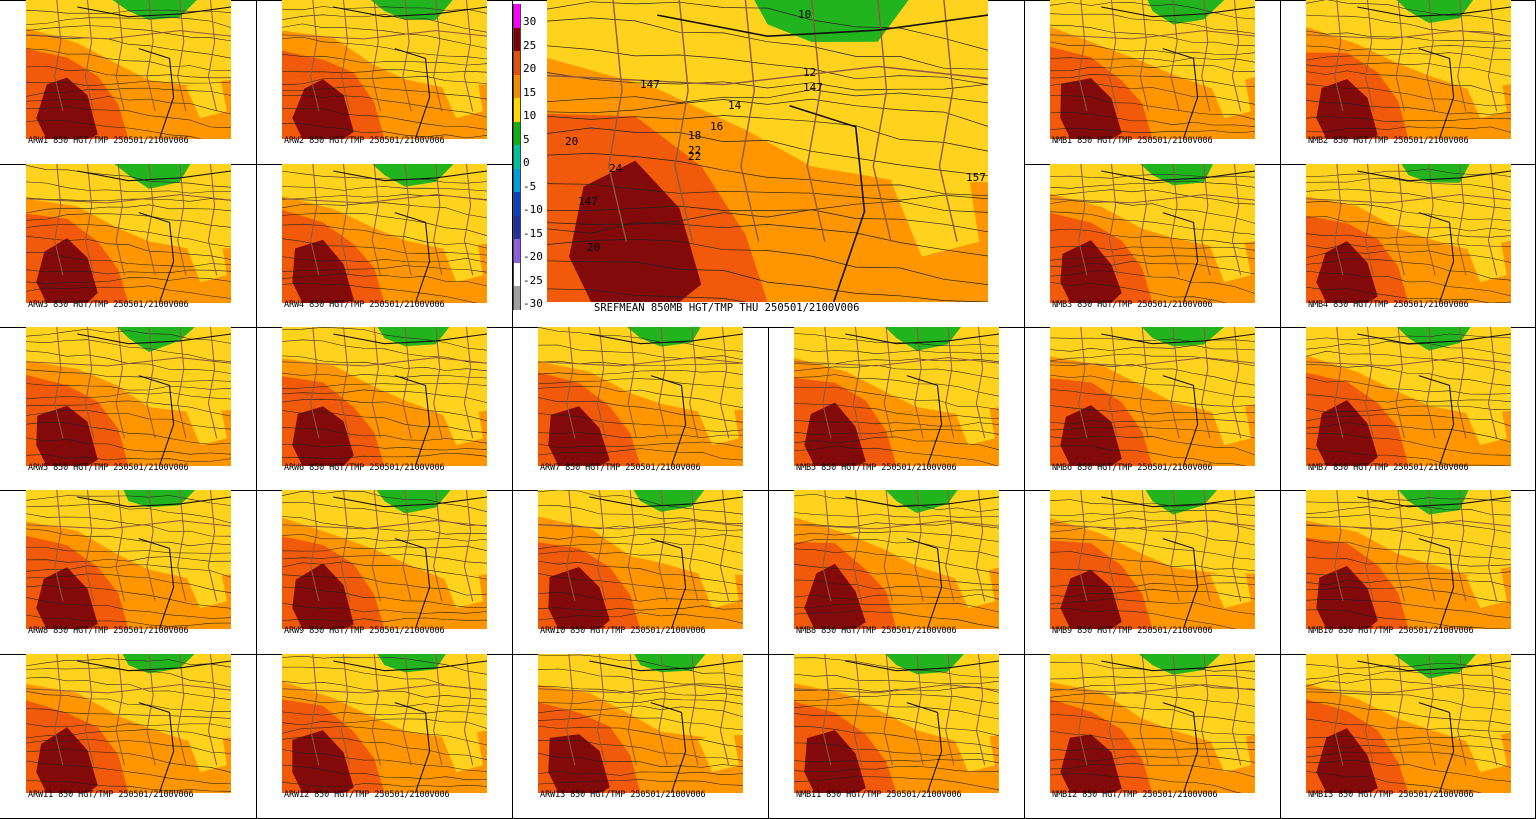 Image resolution: width=1536 pixels, height=819 pixels. I want to click on member-panel: ARW3 850 HGT/TMP 250501/2100V006, so click(128, 246).